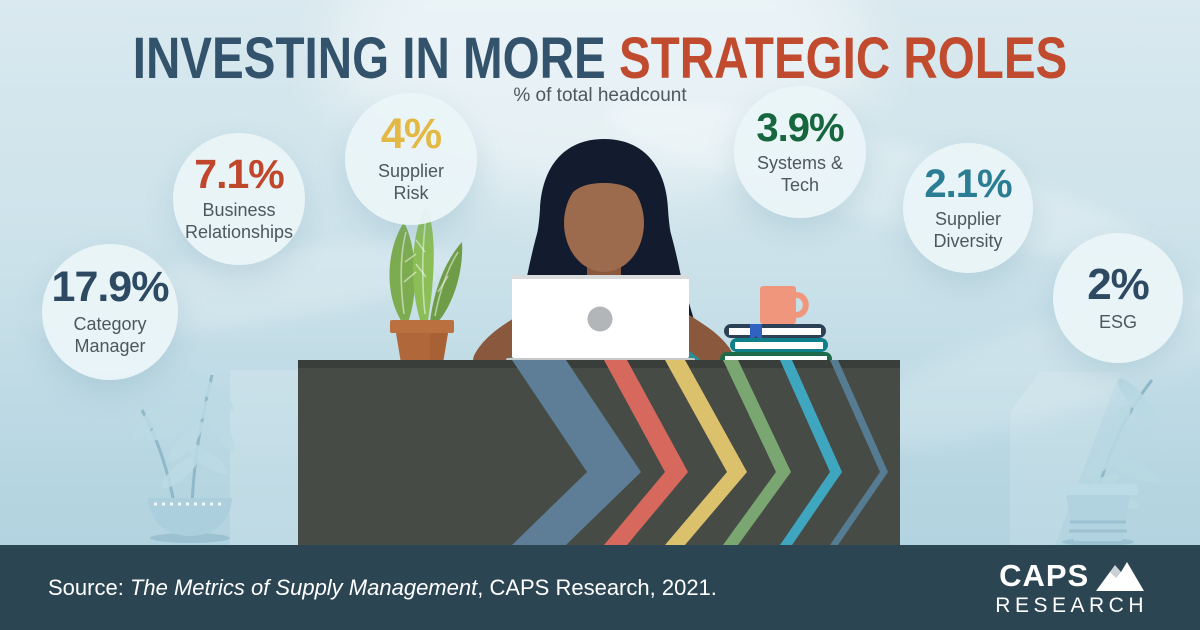 This screenshot has height=630, width=1200. I want to click on stat-label: Supplier Risk, so click(411, 183).